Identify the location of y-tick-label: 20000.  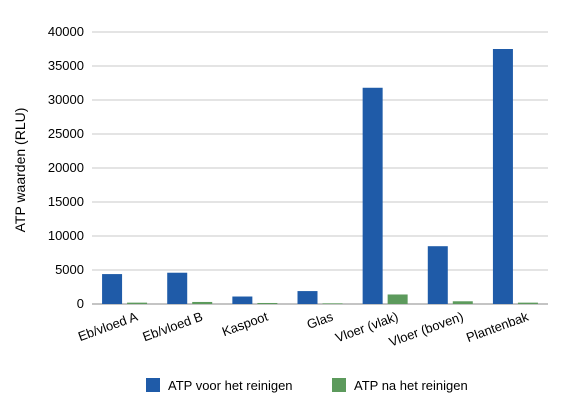
(66, 167).